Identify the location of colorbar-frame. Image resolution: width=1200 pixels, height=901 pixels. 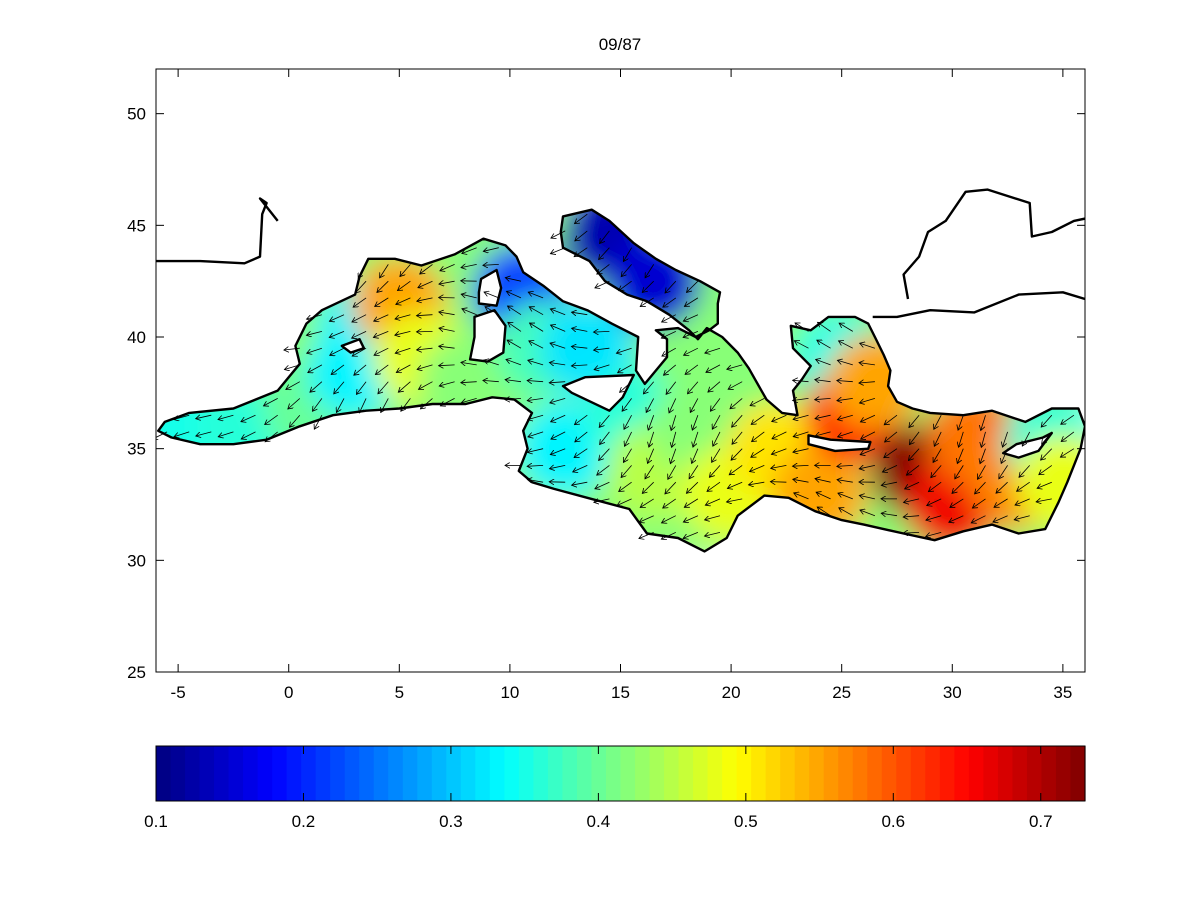
(620, 773).